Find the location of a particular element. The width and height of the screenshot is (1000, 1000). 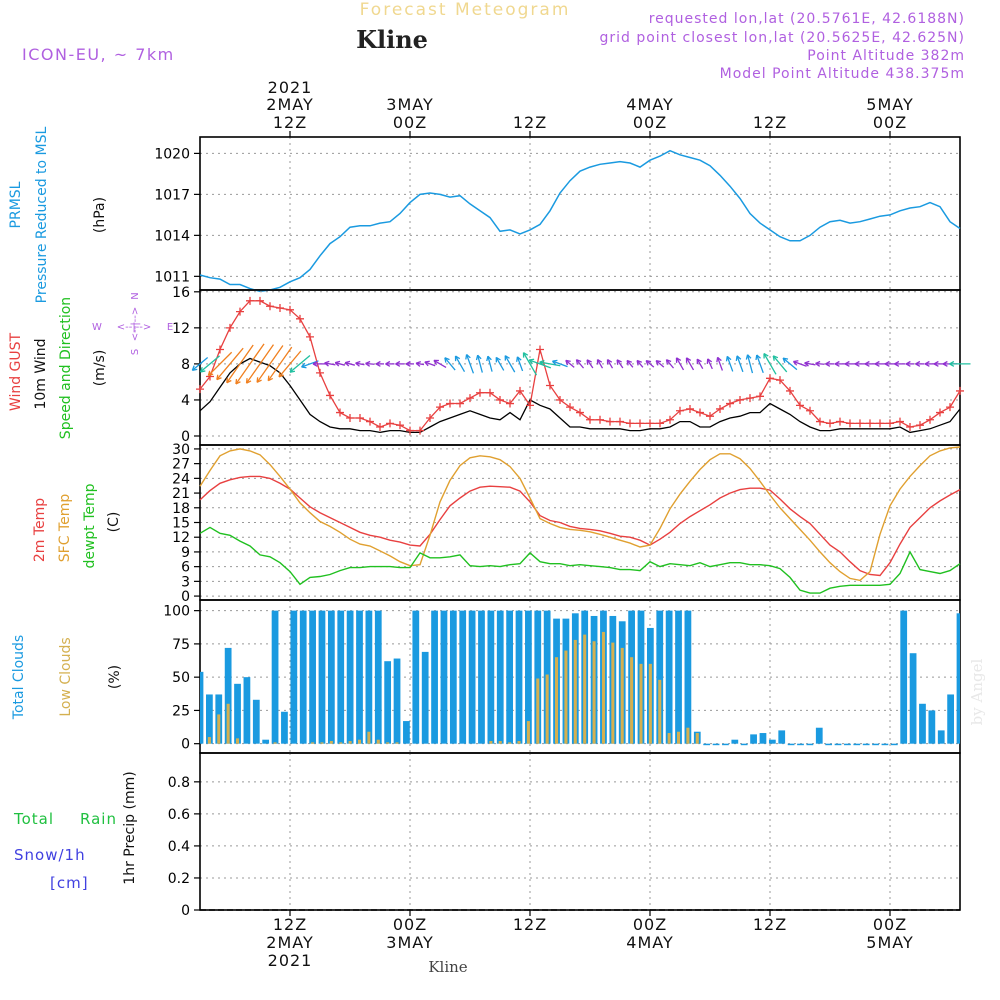

cloud-label-1: Total Clouds is located at coordinates (19, 677).